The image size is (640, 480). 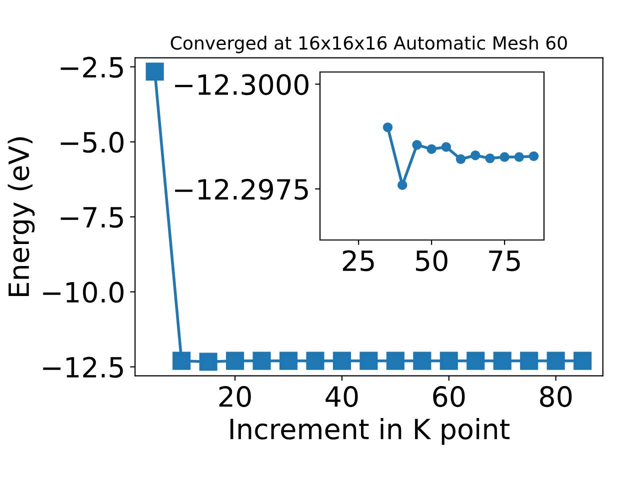 What do you see at coordinates (241, 189) in the screenshot?
I see `y-tick-label: −12.2975` at bounding box center [241, 189].